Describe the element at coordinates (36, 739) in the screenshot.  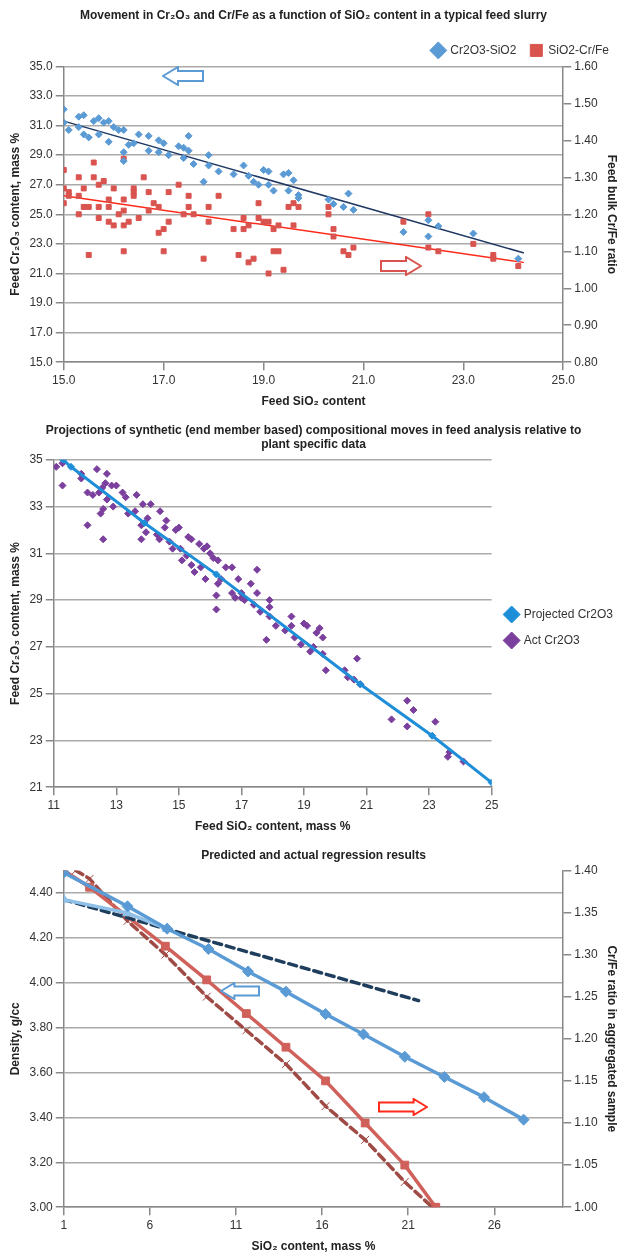
I see `y-tick-label: 23` at that location.